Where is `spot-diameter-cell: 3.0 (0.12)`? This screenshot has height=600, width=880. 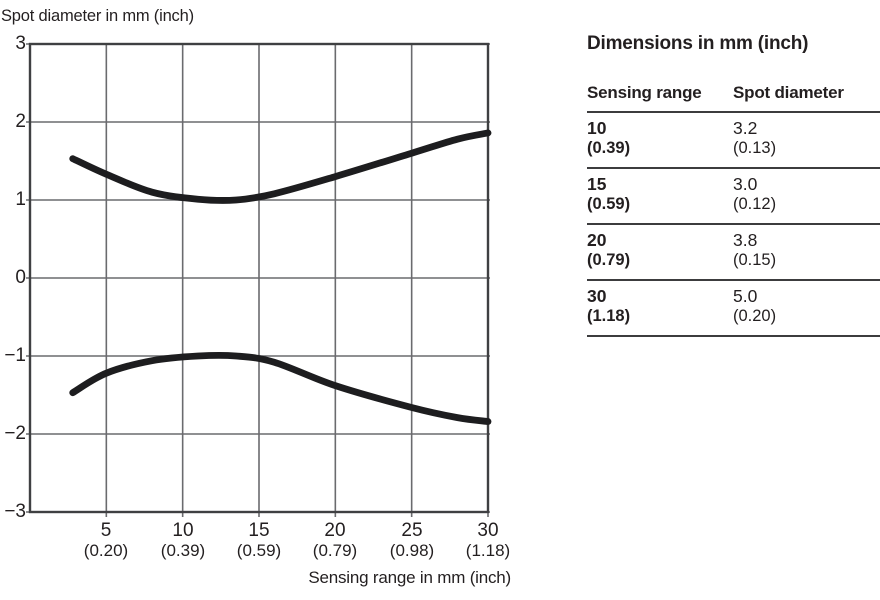
spot-diameter-cell: 3.0 (0.12) is located at coordinates (806, 194).